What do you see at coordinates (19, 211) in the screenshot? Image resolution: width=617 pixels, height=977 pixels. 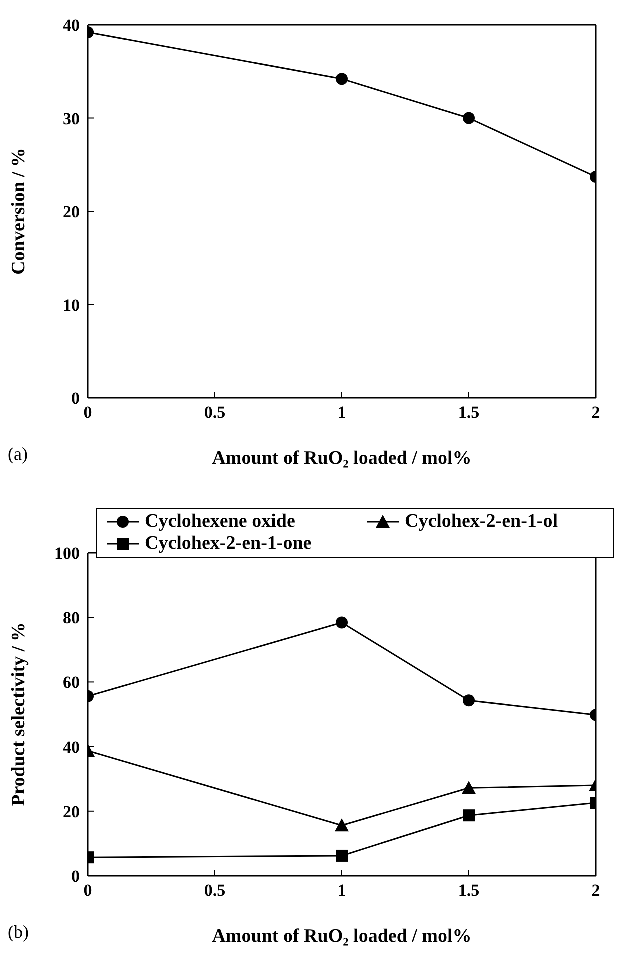 I see `y-axis-title: Conversion / %` at bounding box center [19, 211].